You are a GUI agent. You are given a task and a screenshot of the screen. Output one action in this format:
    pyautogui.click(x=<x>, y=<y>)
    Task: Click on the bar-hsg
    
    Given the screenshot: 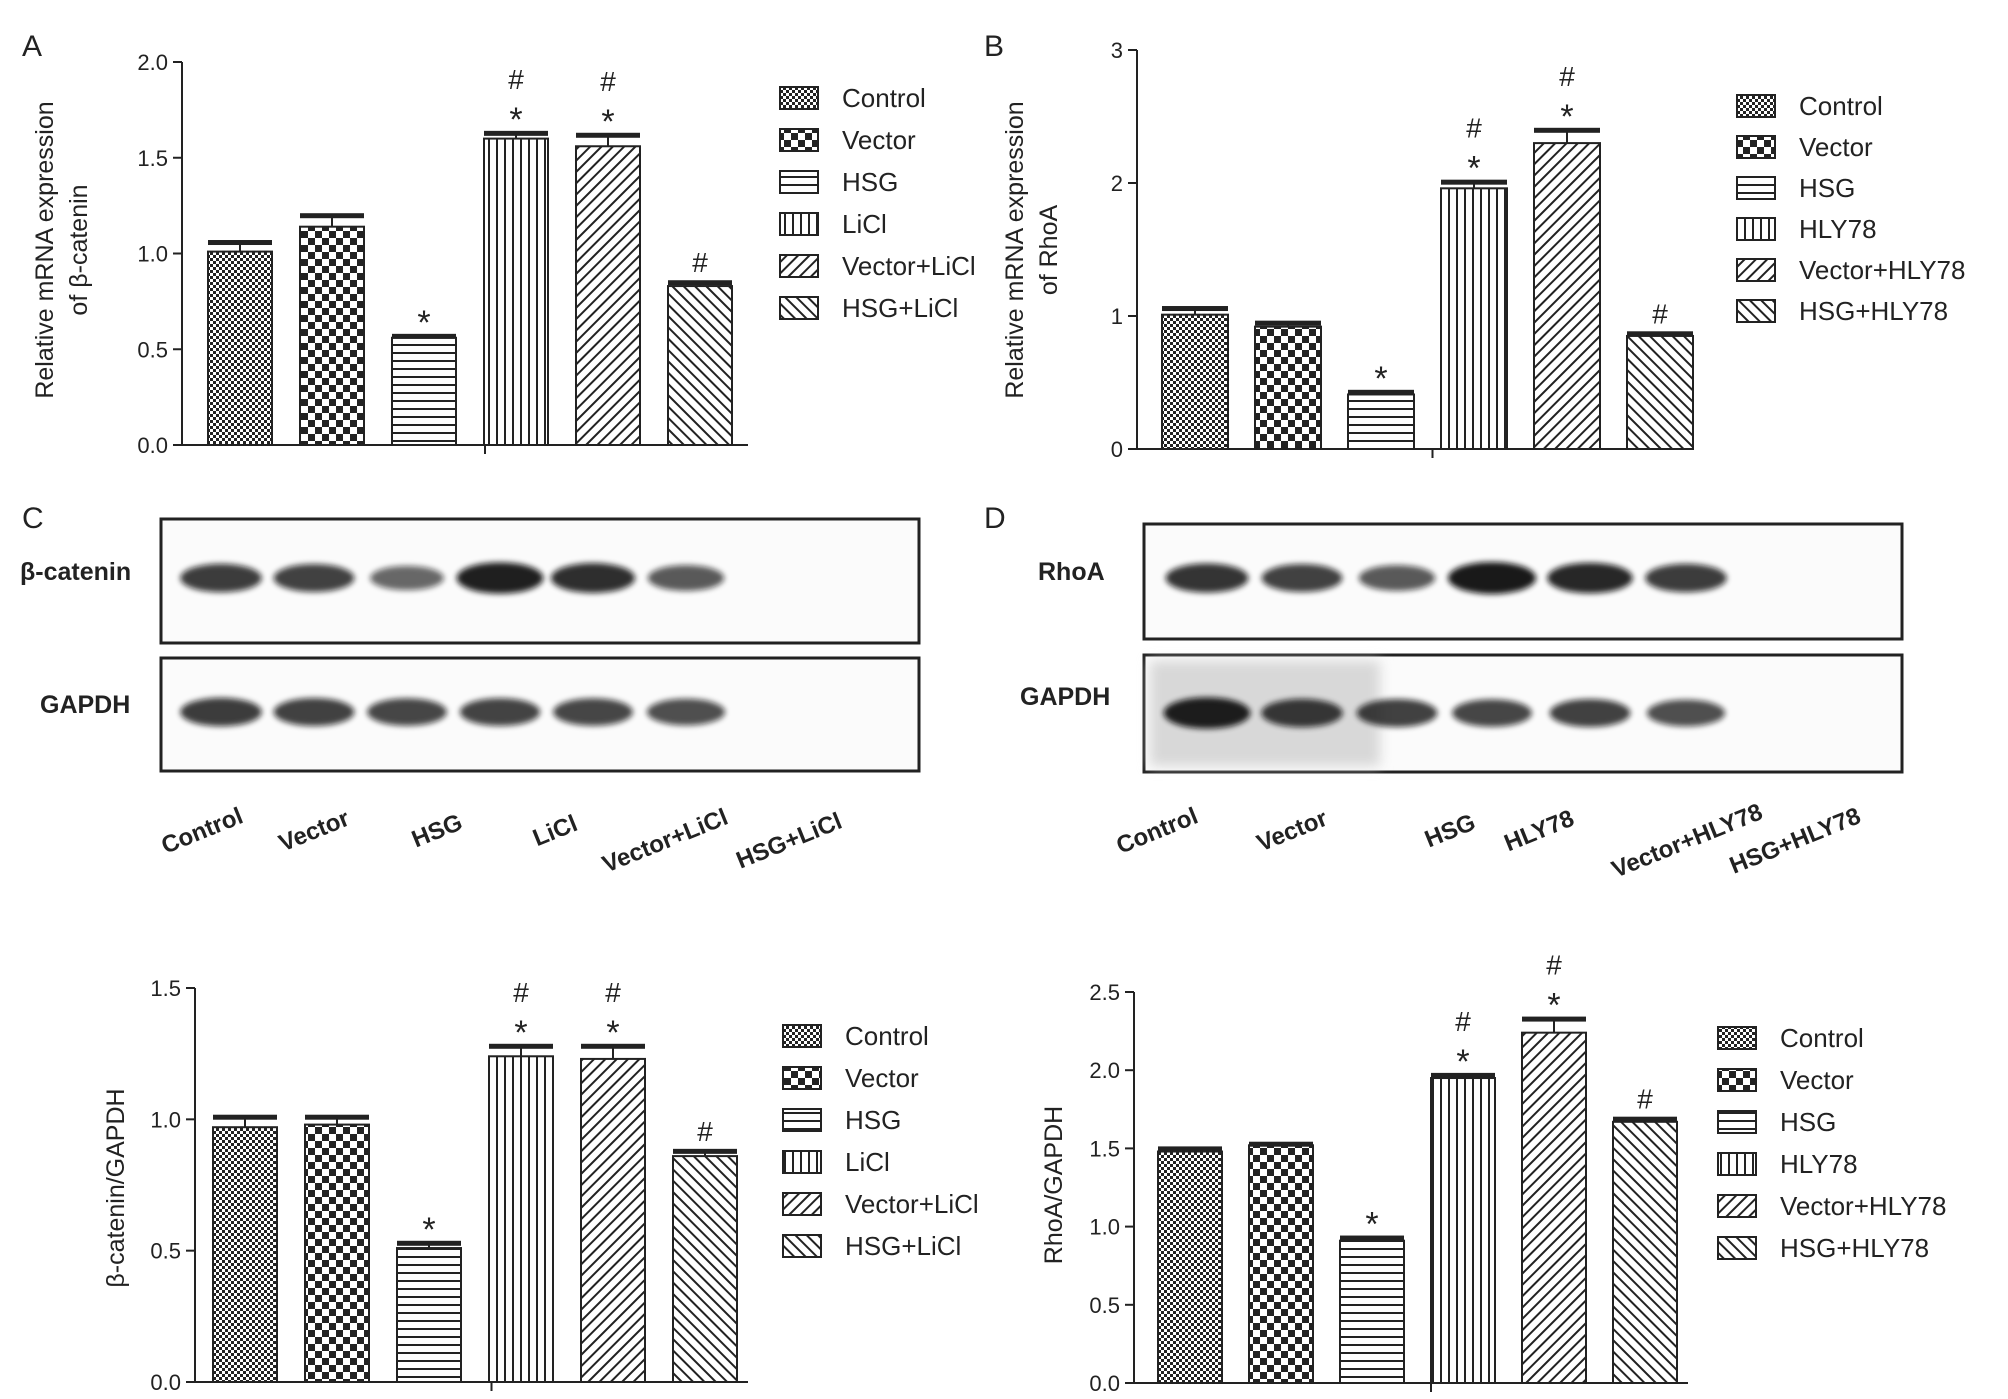 What is the action you would take?
    pyautogui.click(x=424, y=391)
    